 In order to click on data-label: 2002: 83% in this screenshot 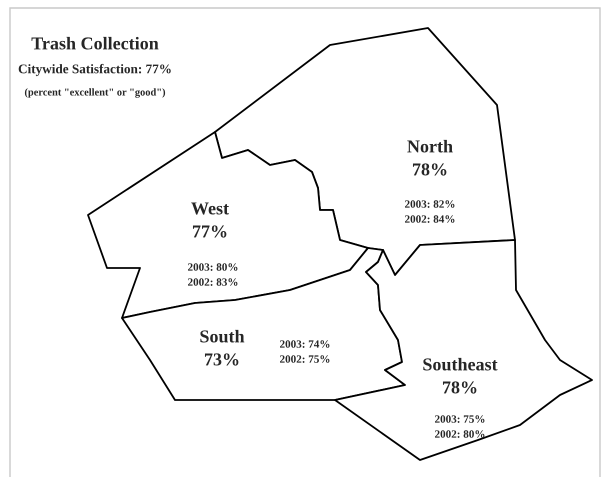, I will do `click(213, 282)`.